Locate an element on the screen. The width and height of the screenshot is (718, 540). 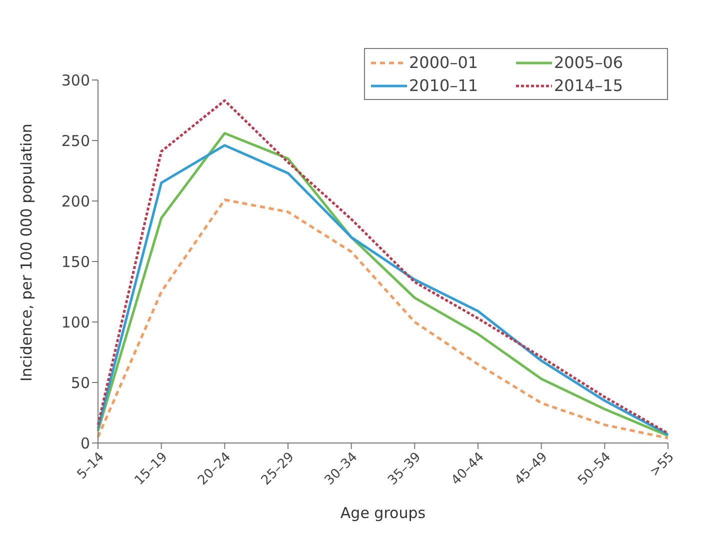
y-tick-label: 0 is located at coordinates (85, 443).